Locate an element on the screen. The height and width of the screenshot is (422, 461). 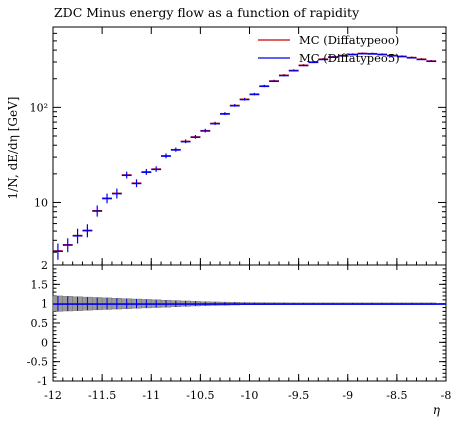
x-tick-label: -8.5 is located at coordinates (396, 395).